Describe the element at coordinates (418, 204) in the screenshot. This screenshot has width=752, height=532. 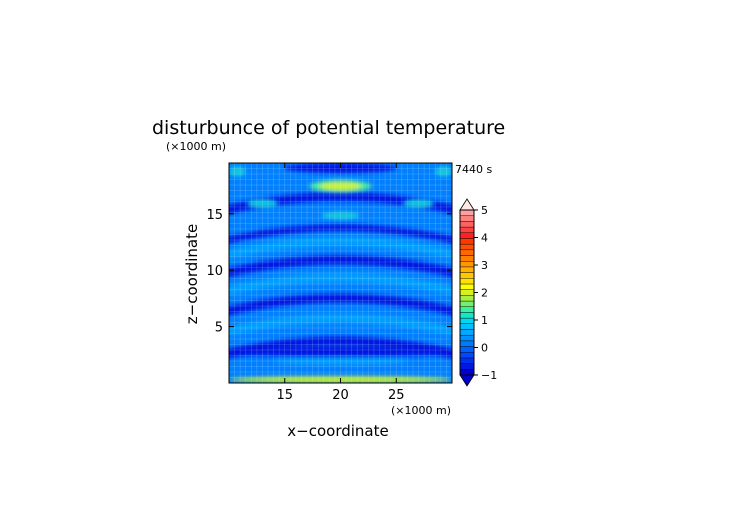
I see `right-mid-lobe` at that location.